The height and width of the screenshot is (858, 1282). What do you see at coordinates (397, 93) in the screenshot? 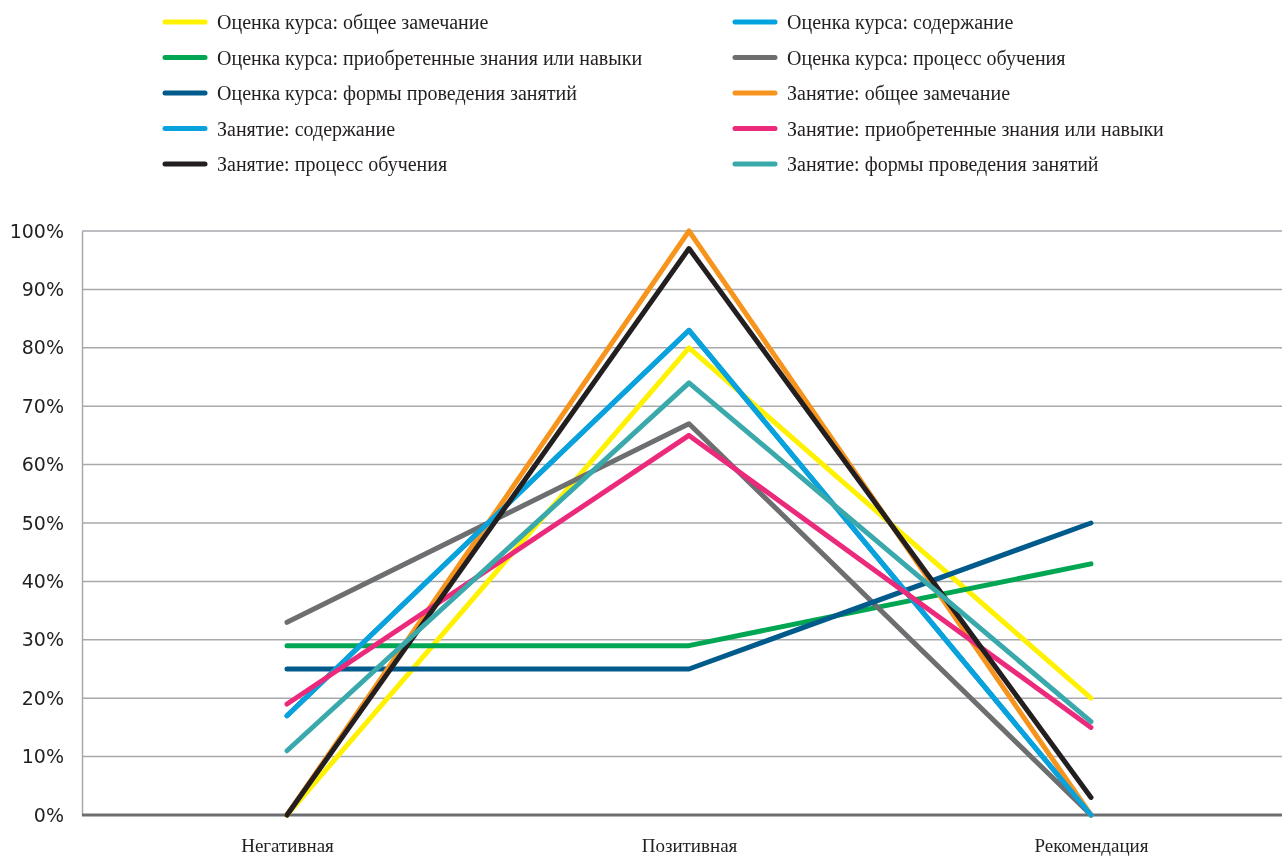
I see `legend-label: Оценка курса: формы проведения занятий` at bounding box center [397, 93].